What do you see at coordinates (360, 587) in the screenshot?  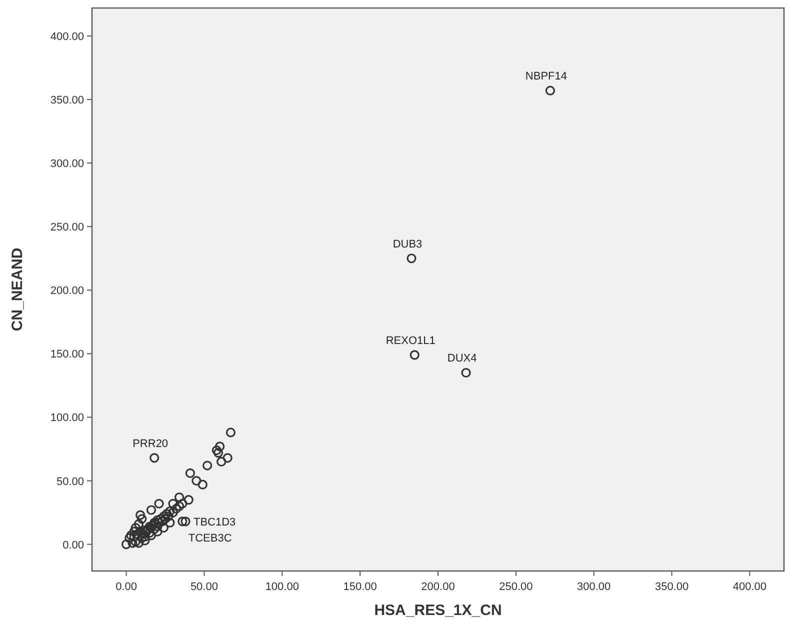 I see `x-tick-label: 150.00` at bounding box center [360, 587].